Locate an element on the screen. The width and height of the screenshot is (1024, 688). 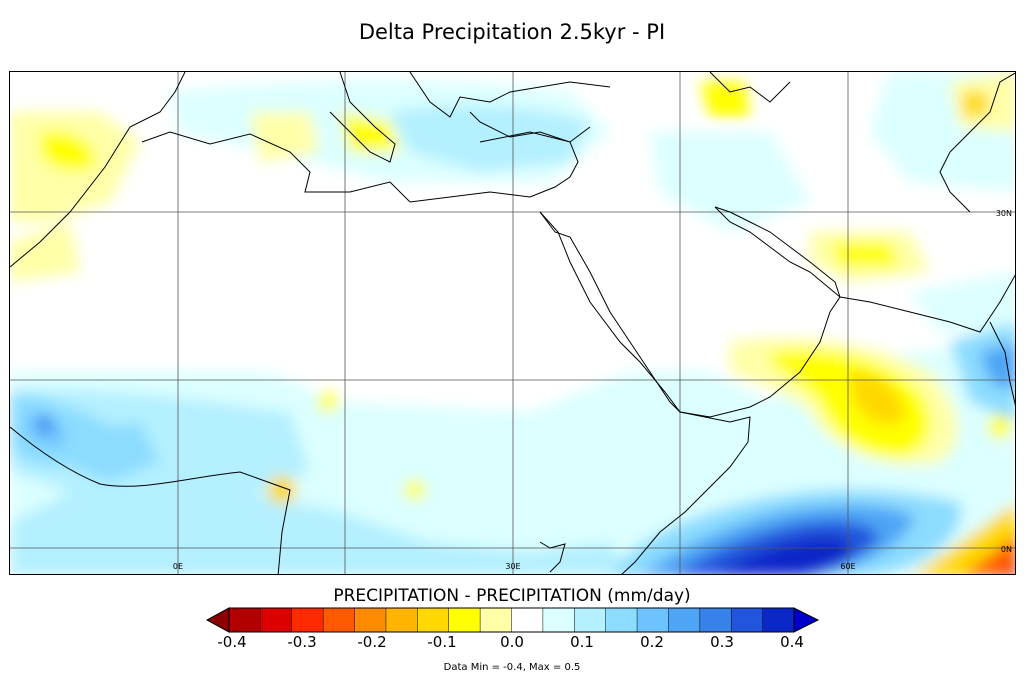
colorbar-title: PRECIPITATION - PRECIPITATION (mm/day) is located at coordinates (512, 596).